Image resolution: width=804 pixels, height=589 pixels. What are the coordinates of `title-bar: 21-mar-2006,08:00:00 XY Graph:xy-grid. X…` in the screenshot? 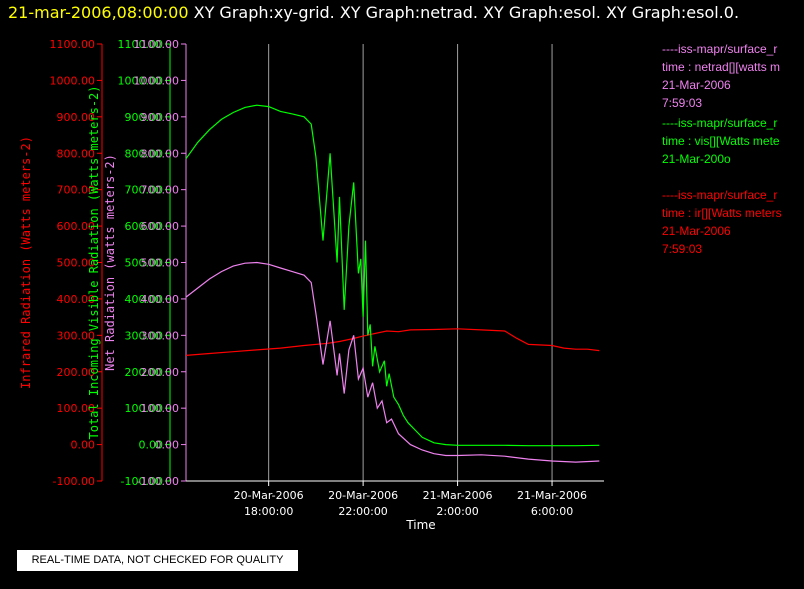 It's located at (373, 12).